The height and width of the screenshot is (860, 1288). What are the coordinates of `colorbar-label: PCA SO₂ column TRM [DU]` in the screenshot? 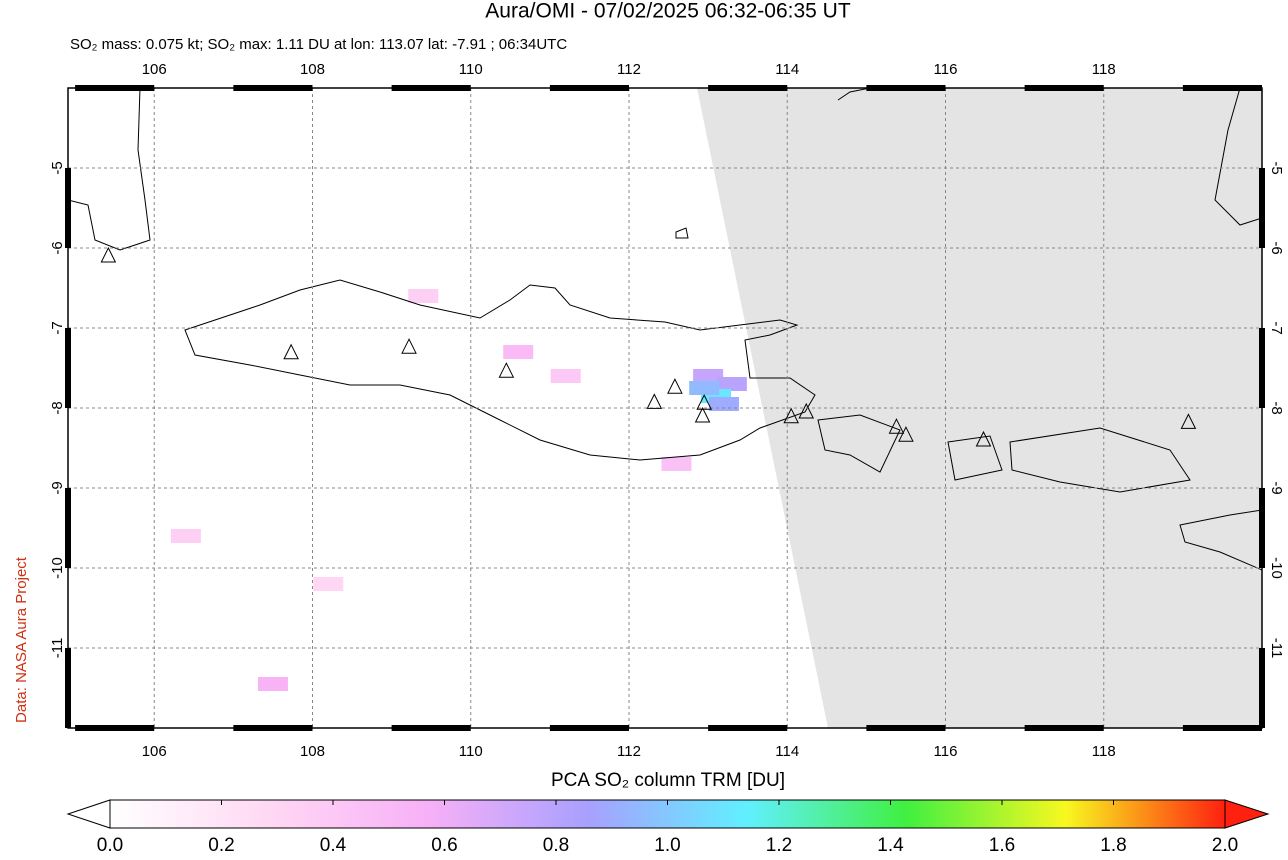 It's located at (668, 780).